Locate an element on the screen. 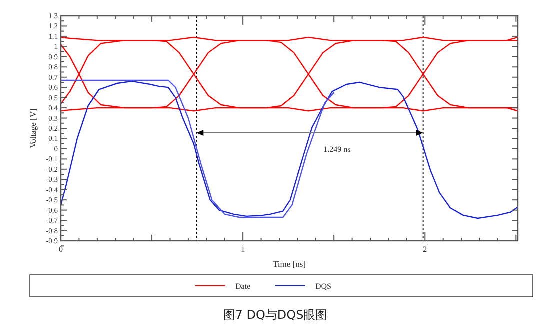 This screenshot has height=324, width=551. y-axis-title: Voltage [V] is located at coordinates (33, 128).